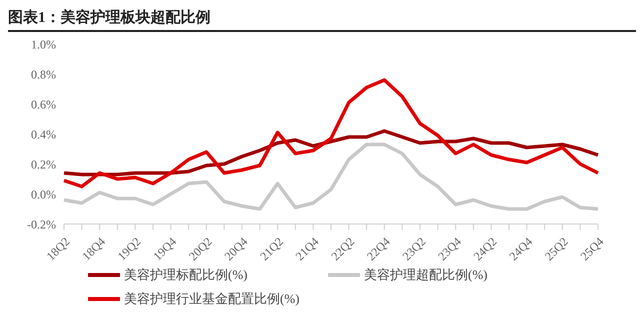  Describe the element at coordinates (43, 44) in the screenshot. I see `y-tick-label: 1.0%` at that location.